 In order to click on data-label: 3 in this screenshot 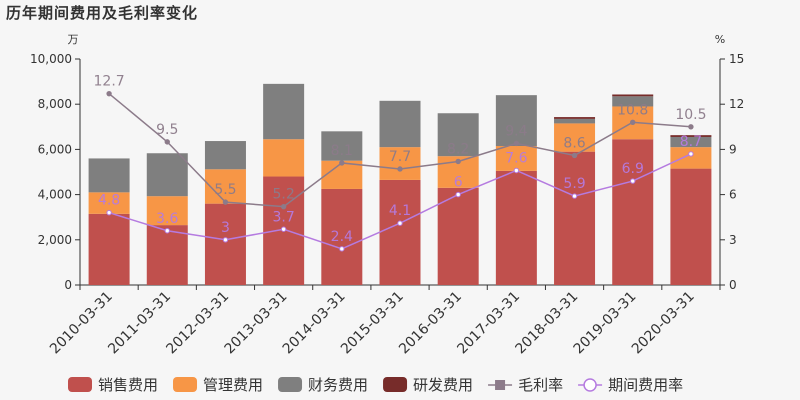, I will do `click(225, 228)`.